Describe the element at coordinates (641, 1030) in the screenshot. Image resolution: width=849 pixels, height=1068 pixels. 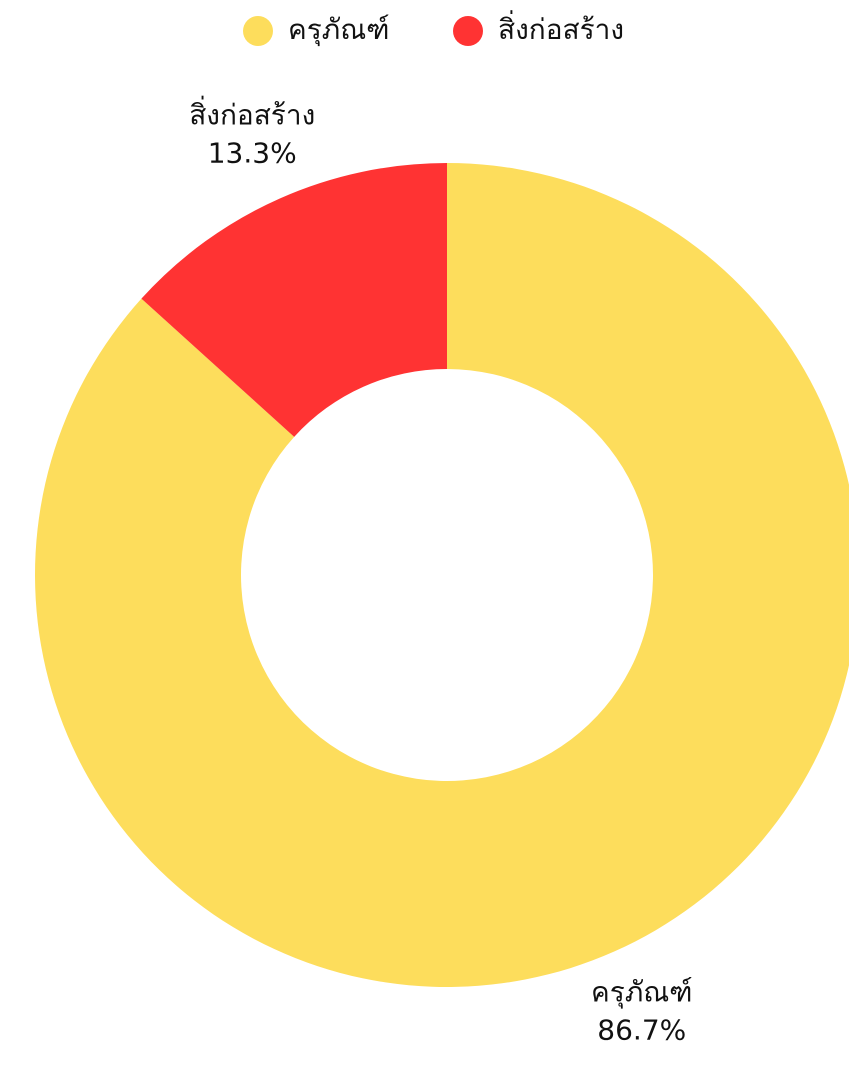
I see `slice-value: 86.7%` at that location.